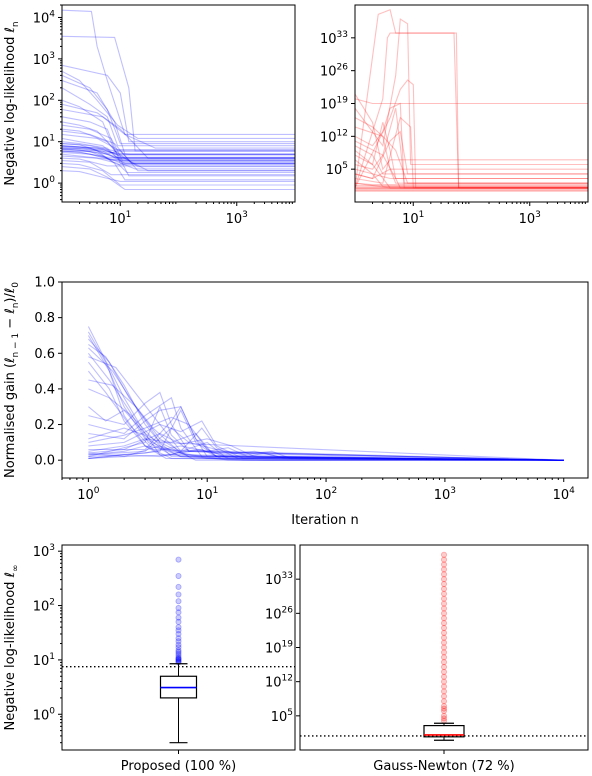  What do you see at coordinates (44, 354) in the screenshot?
I see `y-tick-label: 0.6` at bounding box center [44, 354].